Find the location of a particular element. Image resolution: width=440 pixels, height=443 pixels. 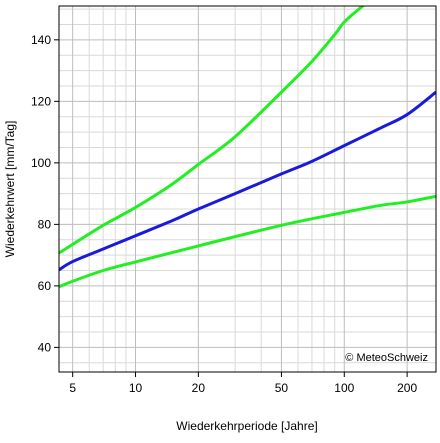

x-tick-label: 200 is located at coordinates (407, 388).